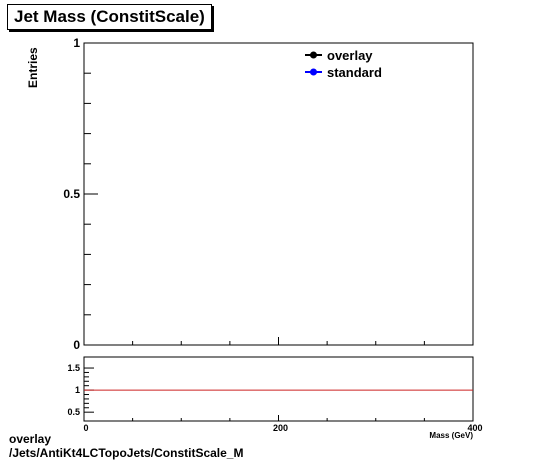 Image resolution: width=546 pixels, height=462 pixels. What do you see at coordinates (73, 368) in the screenshot?
I see `ratio-y-tick-label: 1.5` at bounding box center [73, 368].